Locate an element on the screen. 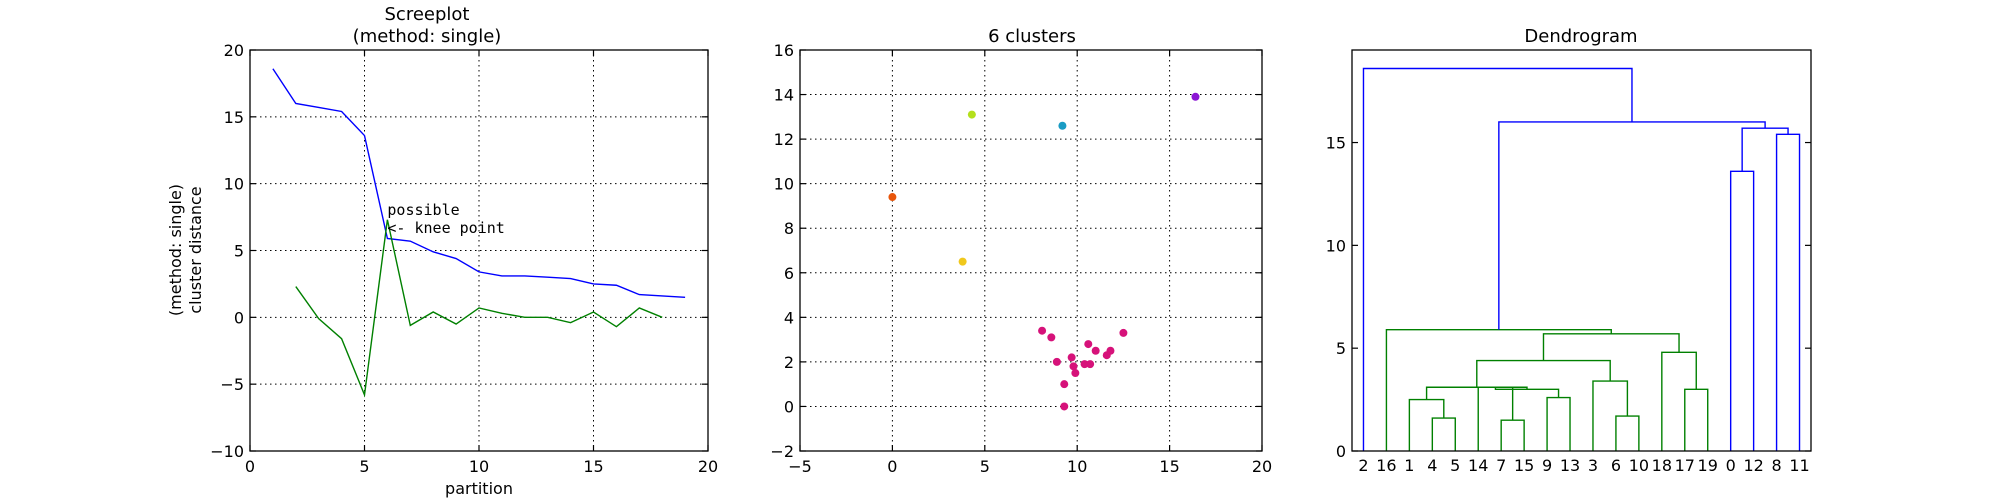 This screenshot has height=500, width=2000. screeplot-series is located at coordinates (479, 233).